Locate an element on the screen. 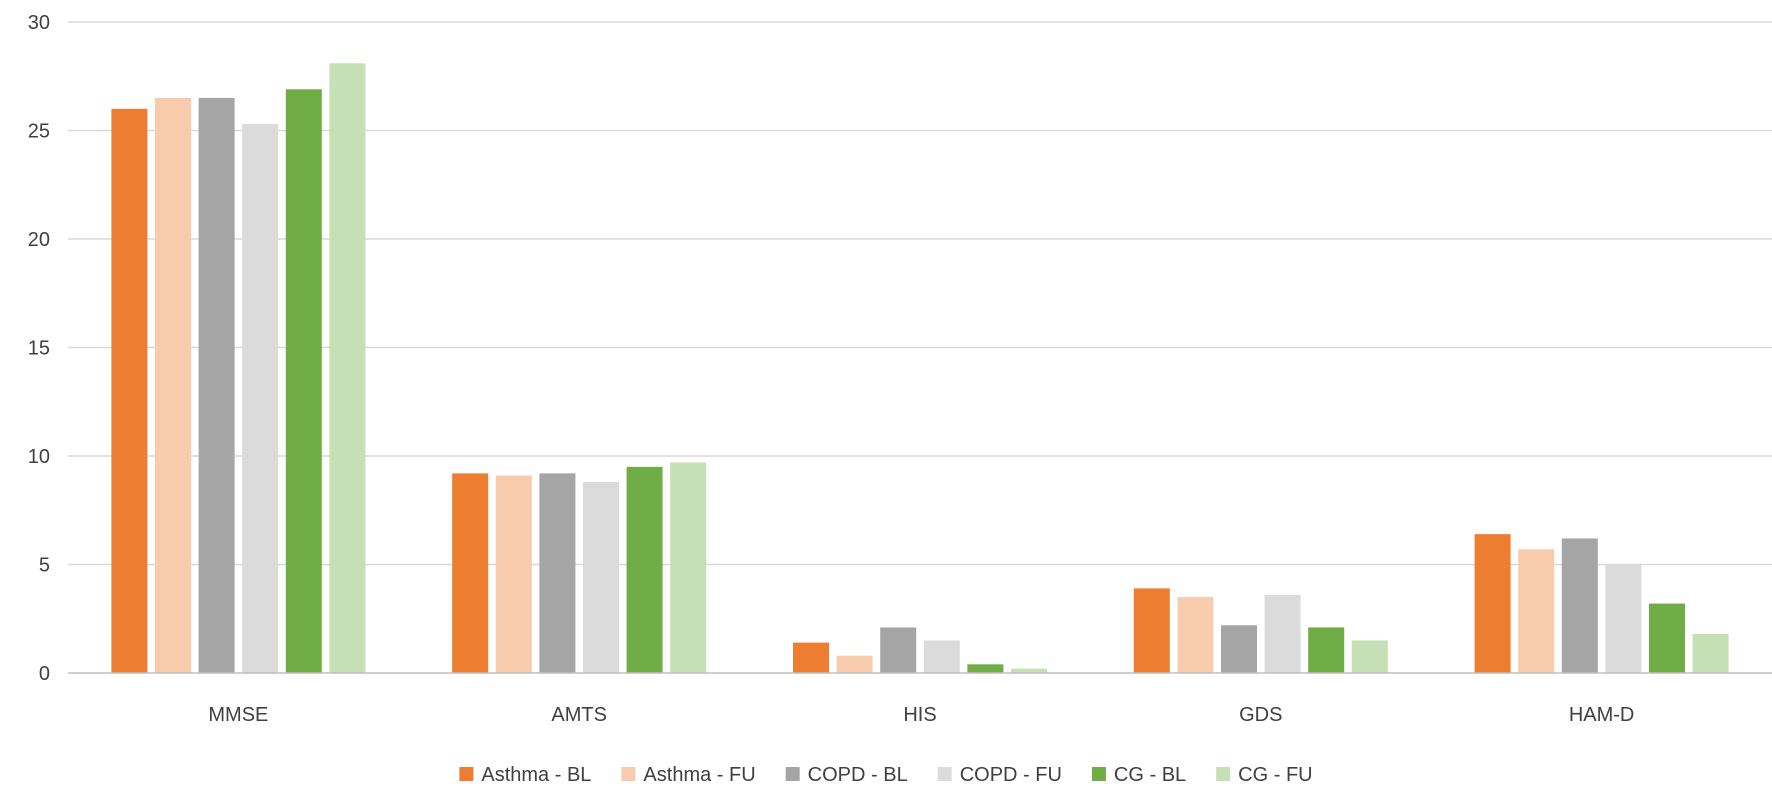  legend-label: COPD - BL is located at coordinates (858, 775).